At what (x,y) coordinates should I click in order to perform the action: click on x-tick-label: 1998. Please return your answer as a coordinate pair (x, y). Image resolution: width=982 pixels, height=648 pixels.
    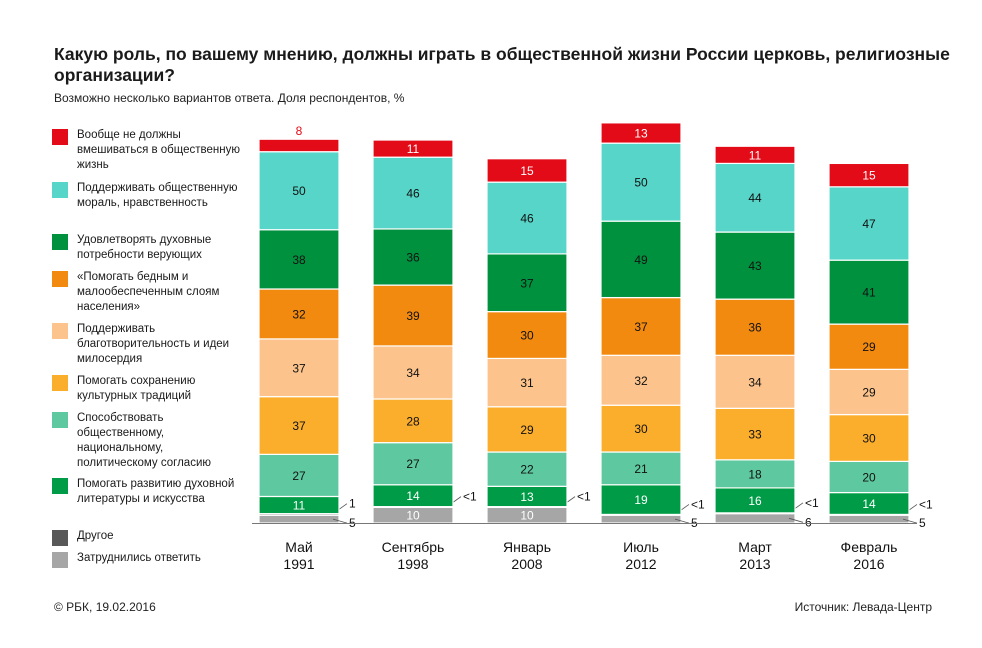
    Looking at the image, I should click on (412, 564).